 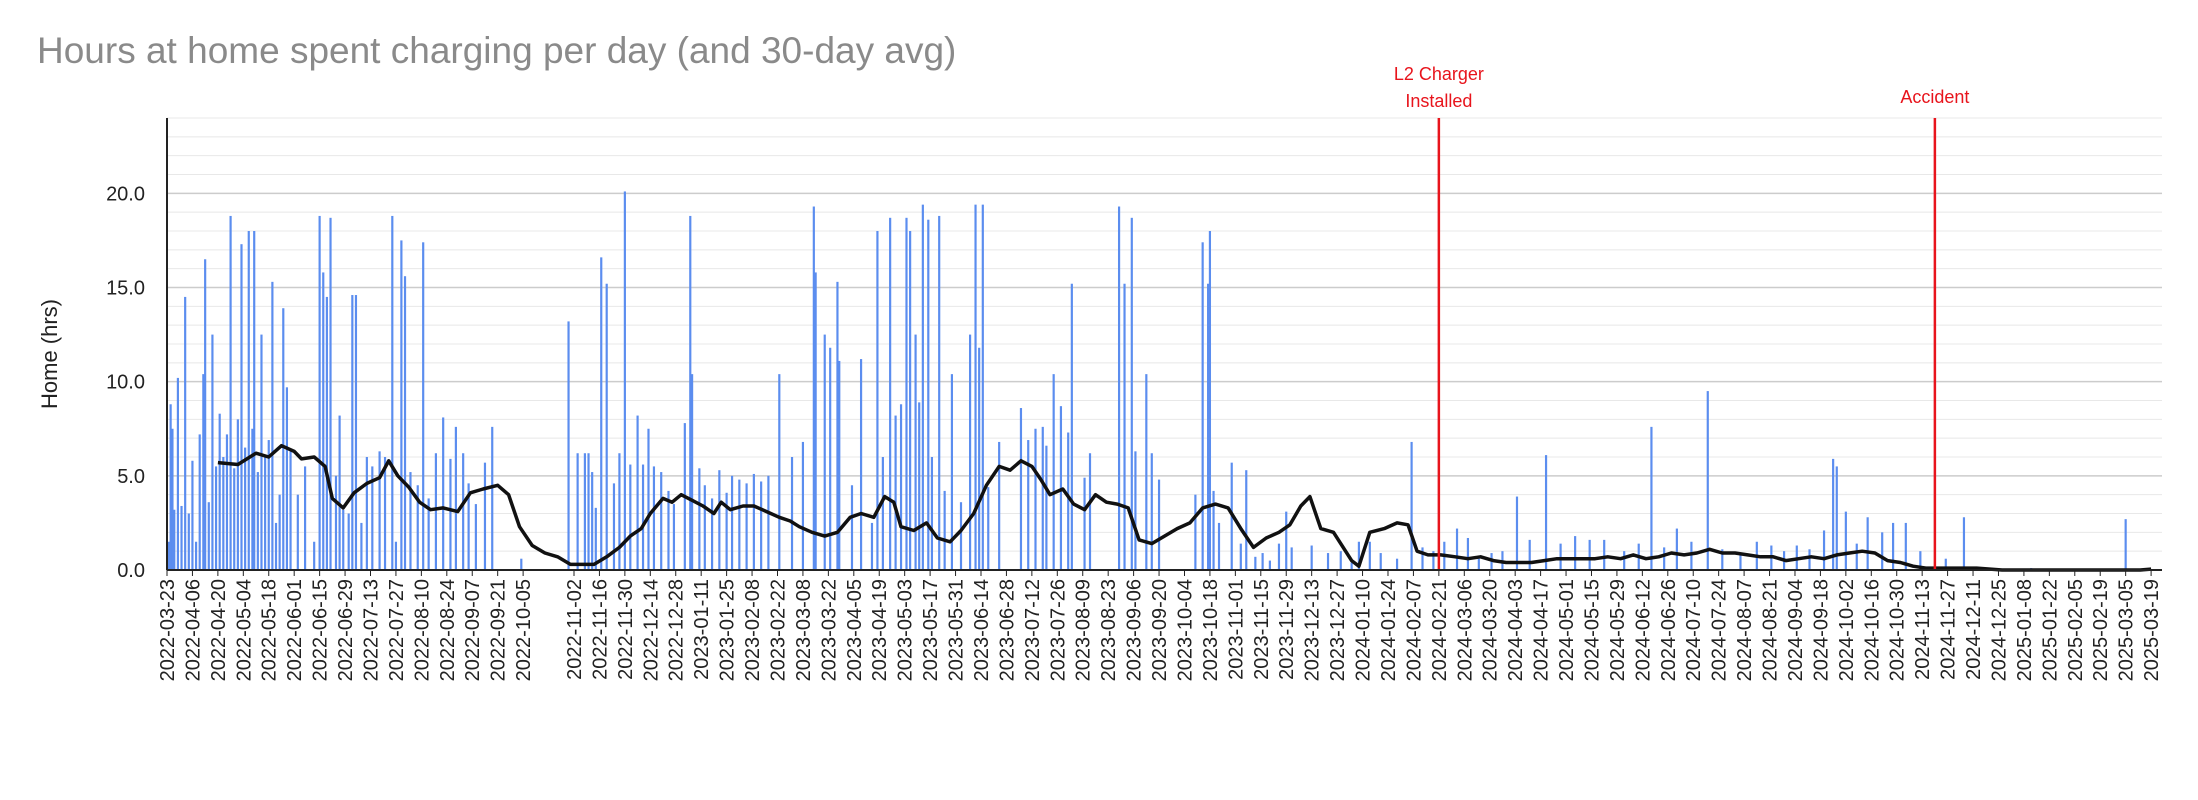 What do you see at coordinates (1135, 630) in the screenshot?
I see `x-tick-label: 2023-09-06` at bounding box center [1135, 630].